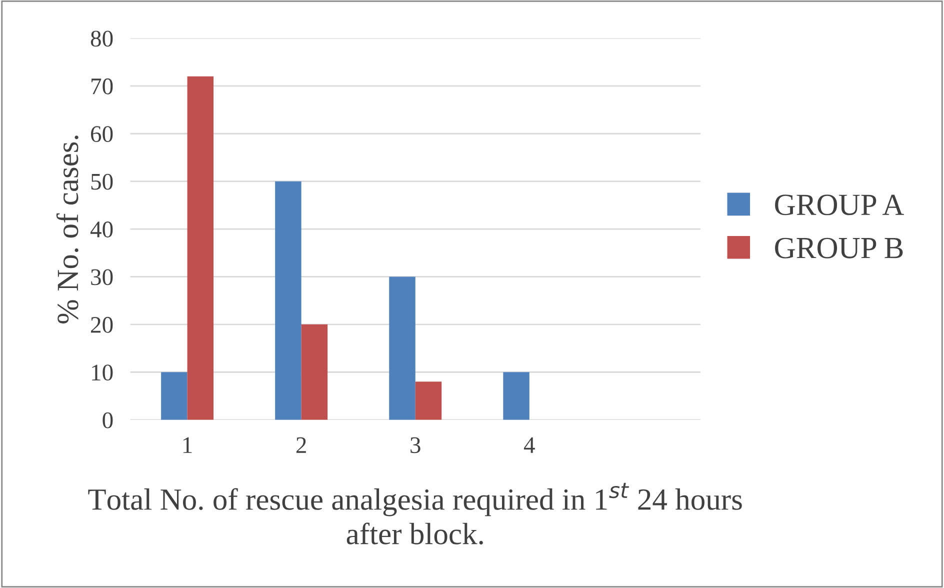 This screenshot has width=944, height=588. Describe the element at coordinates (107, 420) in the screenshot. I see `y-tick-label: 0` at that location.